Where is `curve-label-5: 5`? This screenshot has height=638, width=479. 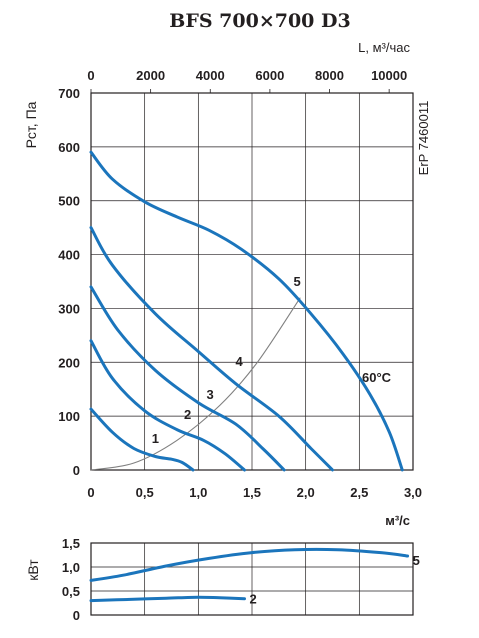 curve-label-5: 5 is located at coordinates (296, 281).